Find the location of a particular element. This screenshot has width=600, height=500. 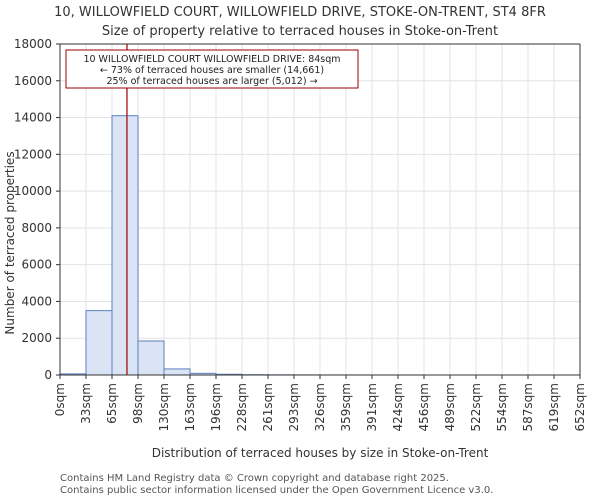

x-tick-label-2: 65sqm is located at coordinates (112, 403).